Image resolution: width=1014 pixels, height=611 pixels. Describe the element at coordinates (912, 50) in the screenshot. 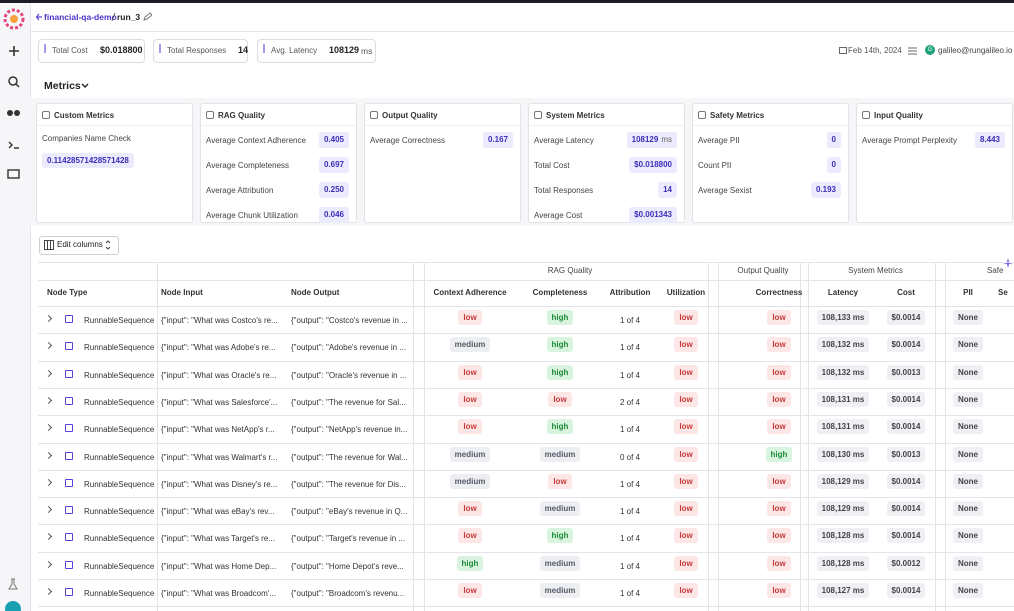

I see `filter-icon` at that location.